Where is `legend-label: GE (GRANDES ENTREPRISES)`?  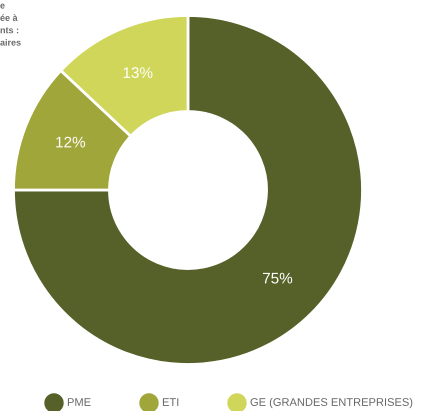 legend-label: GE (GRANDES ENTREPRISES) is located at coordinates (331, 403).